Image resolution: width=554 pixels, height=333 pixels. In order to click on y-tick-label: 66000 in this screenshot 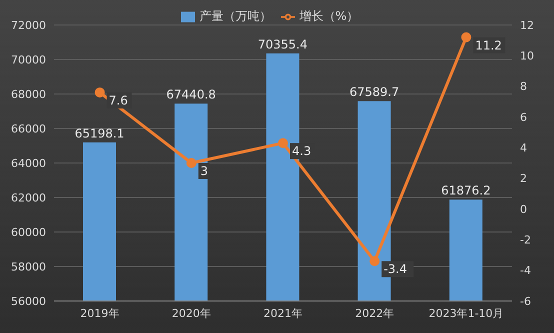, I will do `click(28, 129)`.